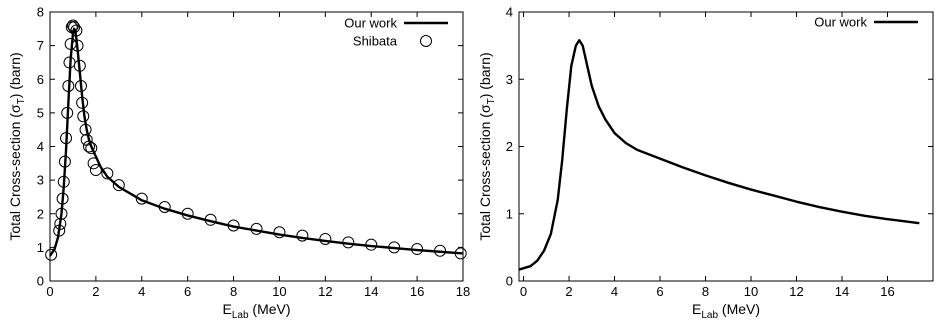  I want to click on x-tick-label: 18, so click(463, 291).